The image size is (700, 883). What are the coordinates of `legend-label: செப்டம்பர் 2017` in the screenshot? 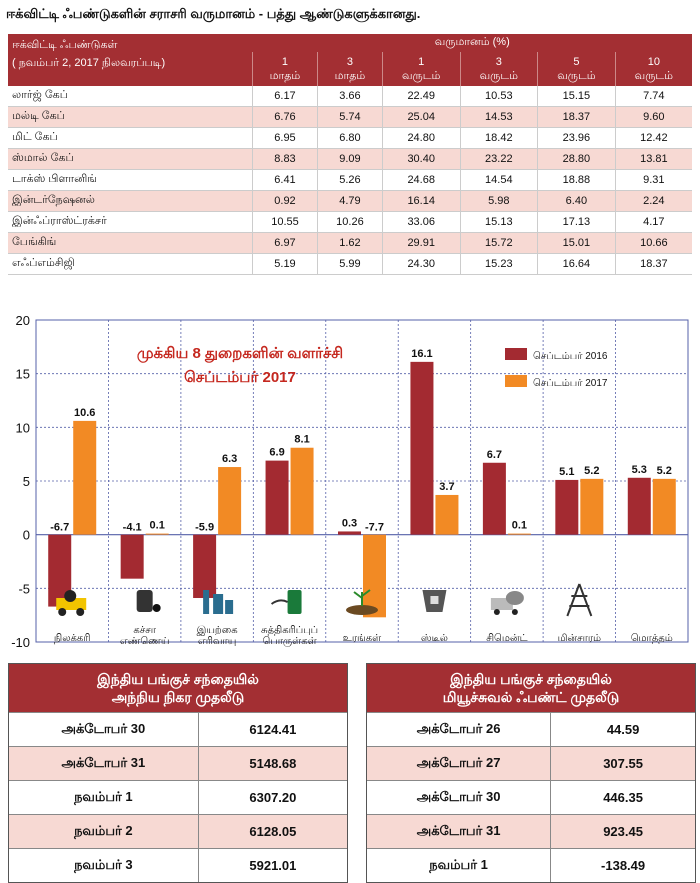 It's located at (570, 383).